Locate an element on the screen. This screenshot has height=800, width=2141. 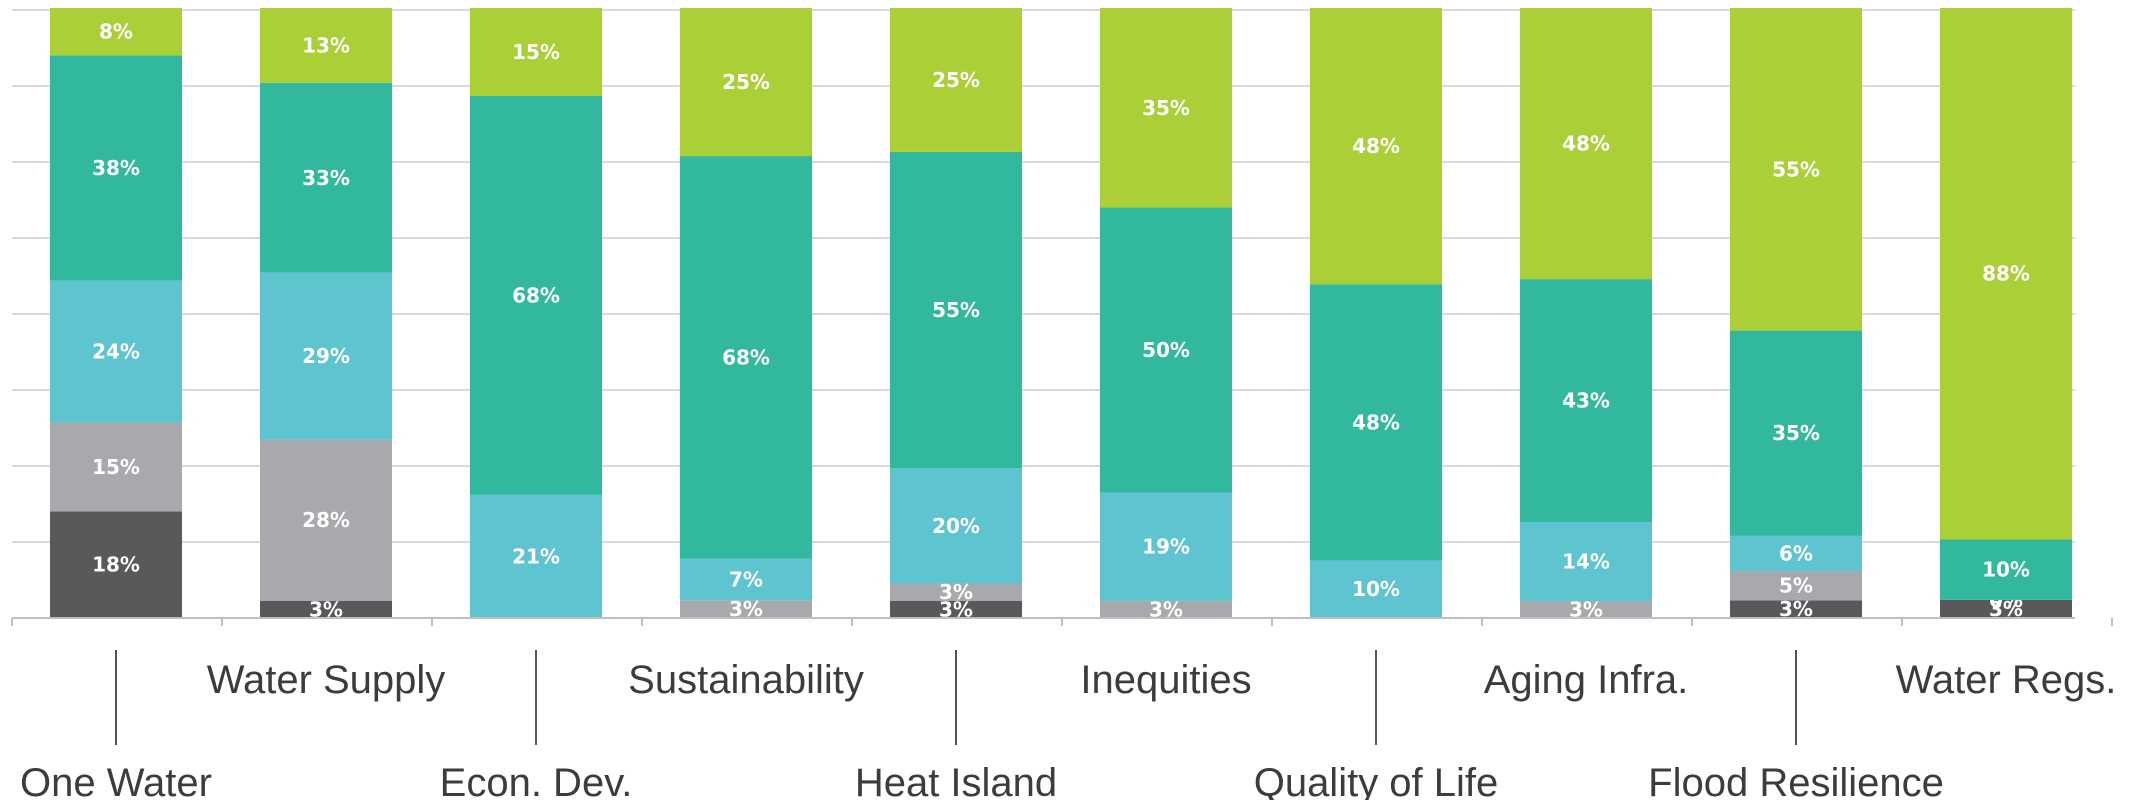
data-label: 19% is located at coordinates (1166, 547).